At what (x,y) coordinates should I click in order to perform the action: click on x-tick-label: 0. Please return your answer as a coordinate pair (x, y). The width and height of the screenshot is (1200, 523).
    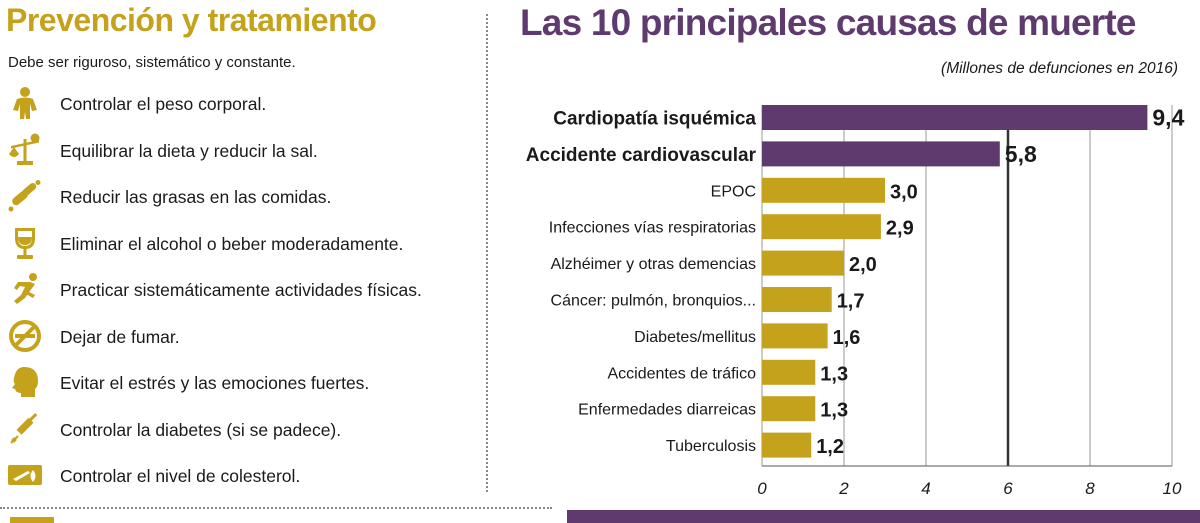
    Looking at the image, I should click on (762, 488).